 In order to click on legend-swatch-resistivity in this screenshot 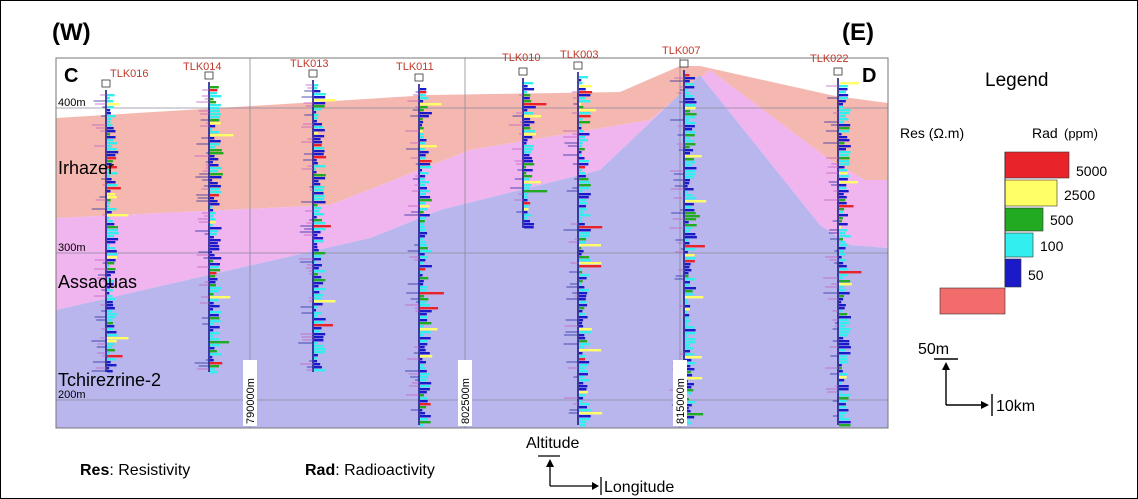, I will do `click(972, 301)`.